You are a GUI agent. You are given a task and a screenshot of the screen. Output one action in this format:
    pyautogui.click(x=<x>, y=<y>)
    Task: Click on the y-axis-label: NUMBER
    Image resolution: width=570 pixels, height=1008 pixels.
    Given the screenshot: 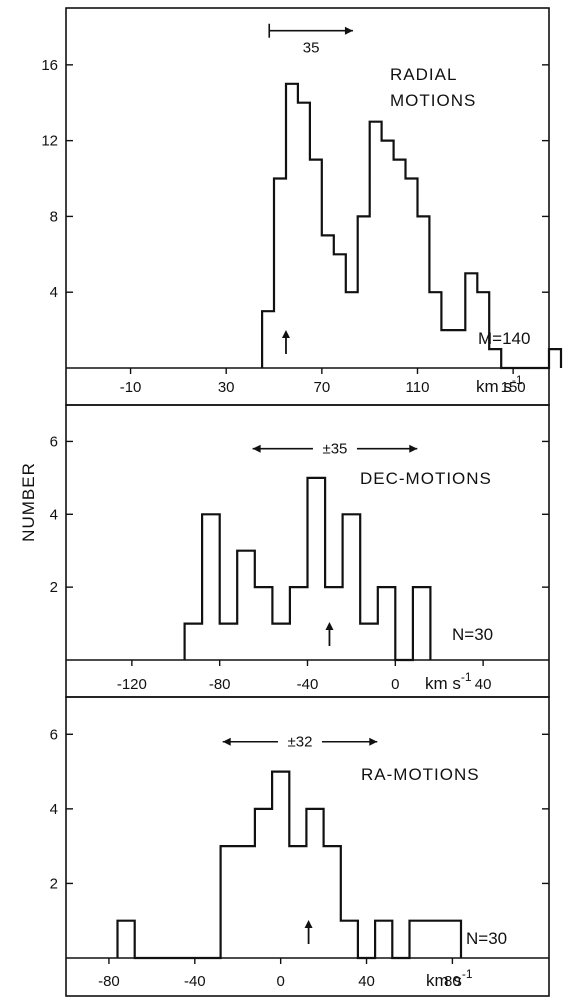 What is the action you would take?
    pyautogui.click(x=28, y=502)
    